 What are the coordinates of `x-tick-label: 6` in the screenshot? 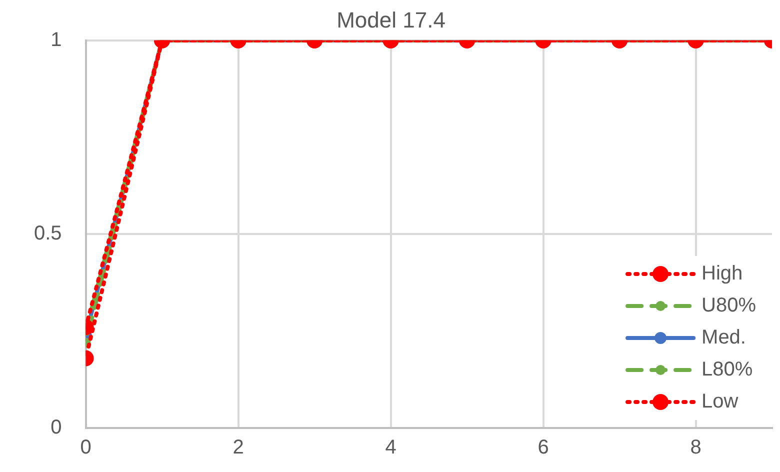 It's located at (543, 447).